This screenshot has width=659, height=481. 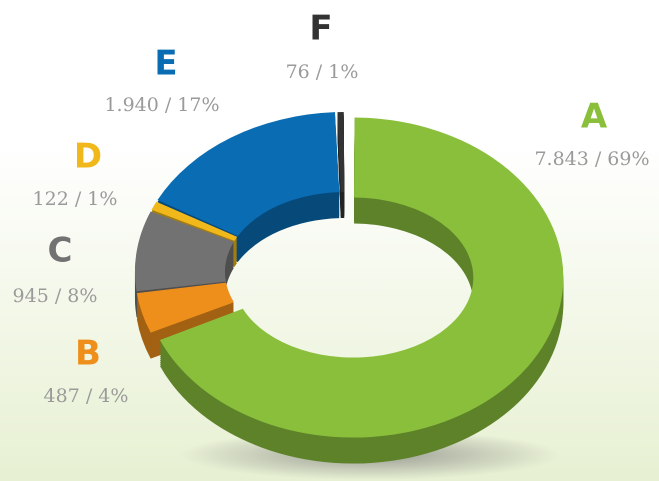 What do you see at coordinates (60, 251) in the screenshot?
I see `category-label: C` at bounding box center [60, 251].